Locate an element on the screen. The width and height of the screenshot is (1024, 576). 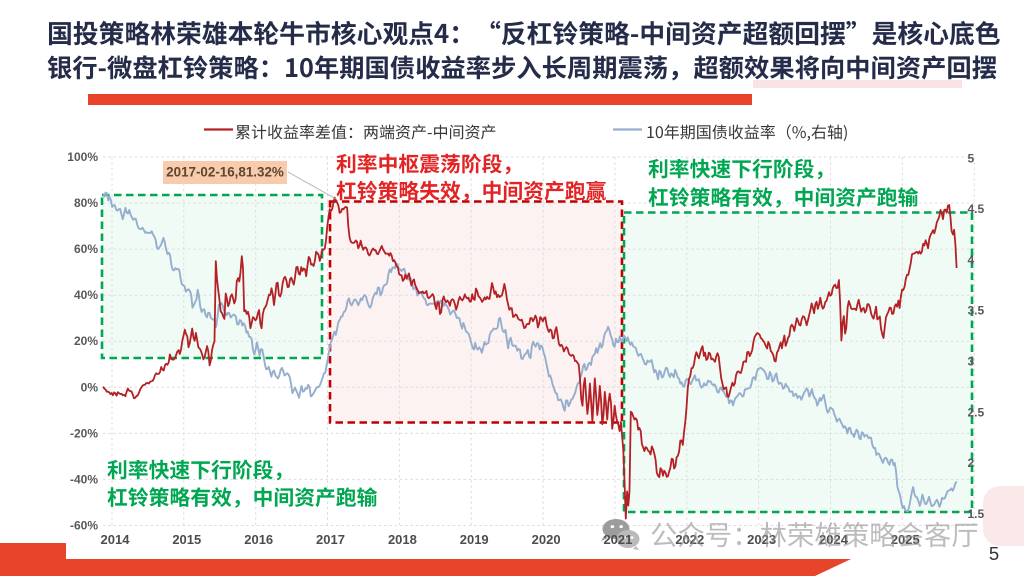
svg-text: 2019 is located at coordinates (474, 539).